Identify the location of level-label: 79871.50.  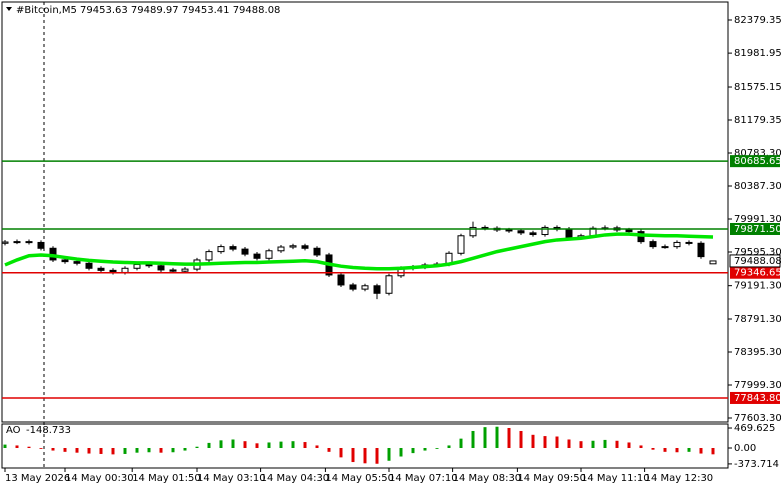
(757, 229).